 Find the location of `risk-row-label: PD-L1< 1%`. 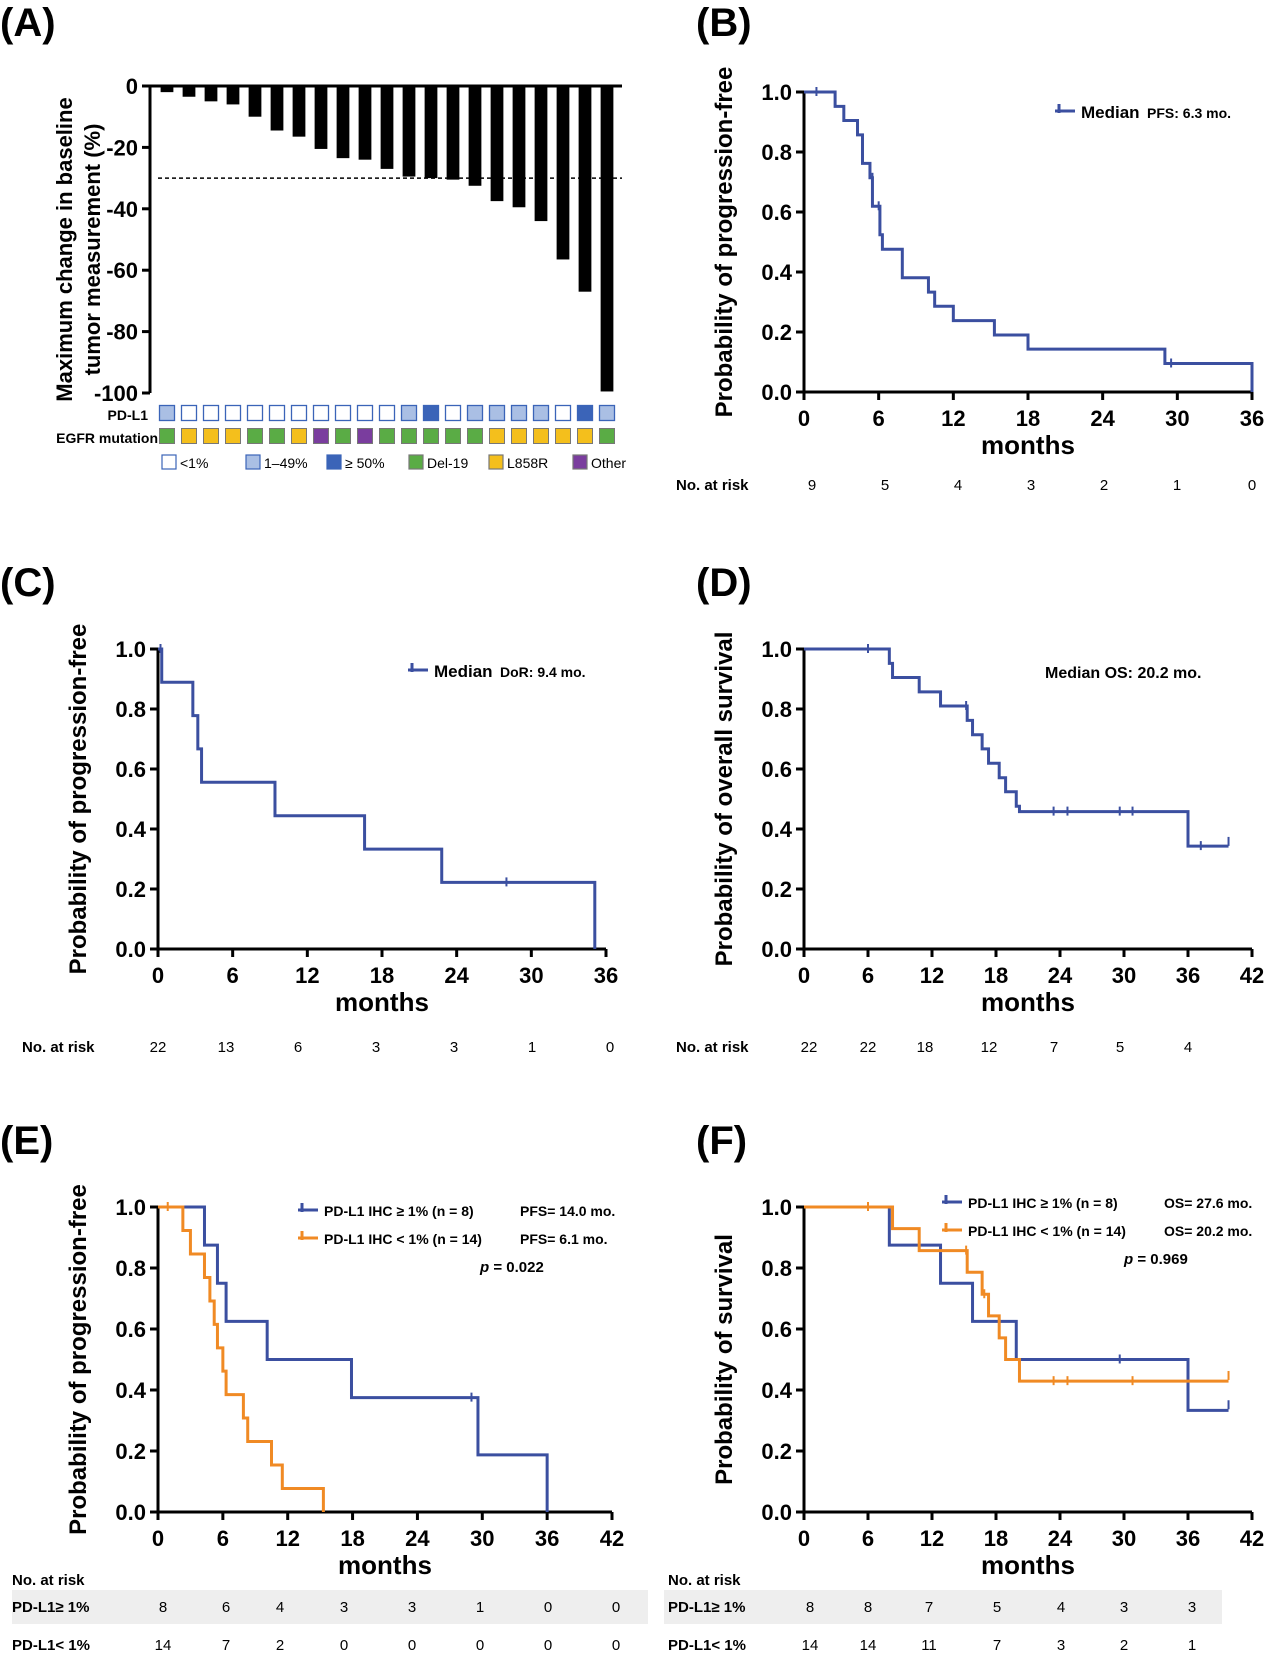

risk-row-label: PD-L1< 1% is located at coordinates (707, 1645).